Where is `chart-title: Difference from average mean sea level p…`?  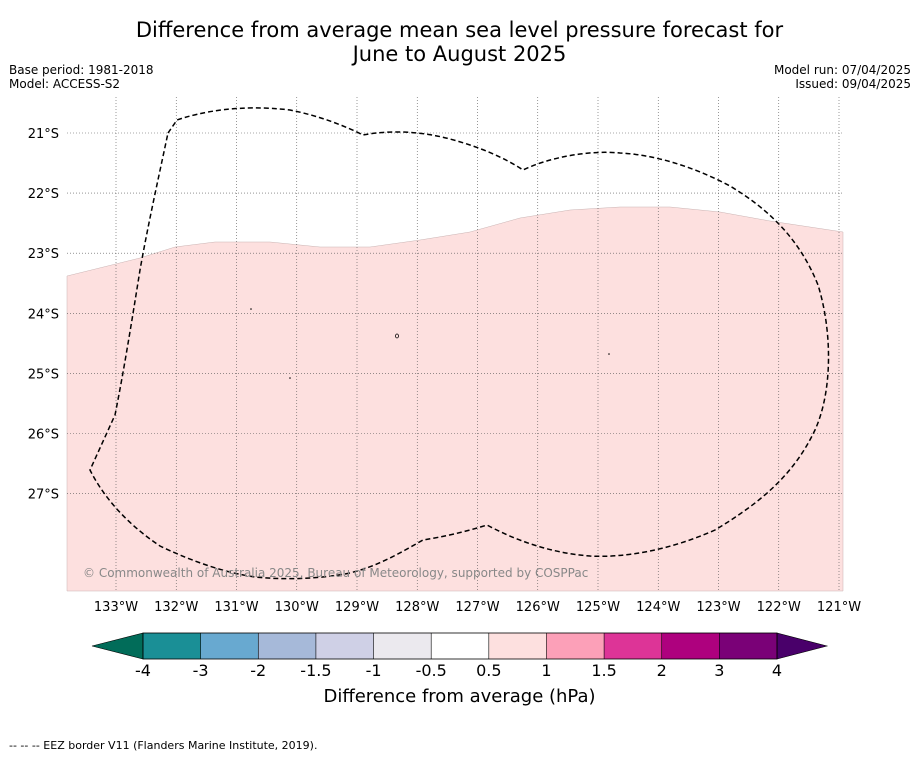 chart-title: Difference from average mean sea level p… is located at coordinates (459, 42).